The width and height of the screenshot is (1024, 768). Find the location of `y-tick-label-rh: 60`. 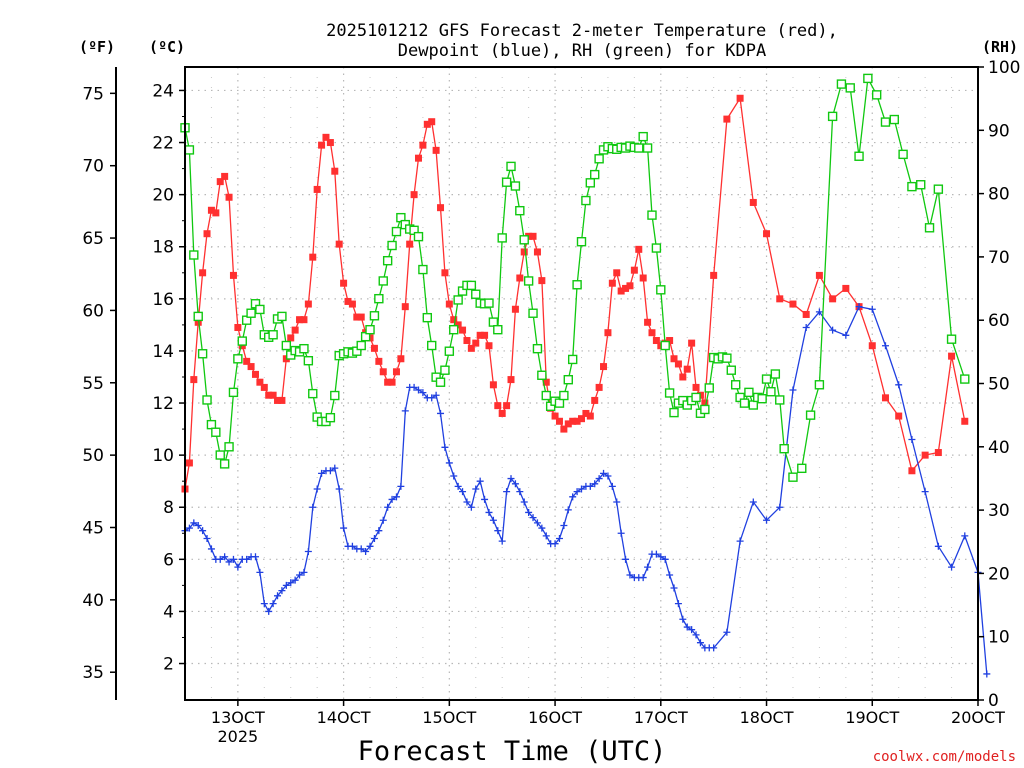

y-tick-label-rh: 60 is located at coordinates (999, 321).